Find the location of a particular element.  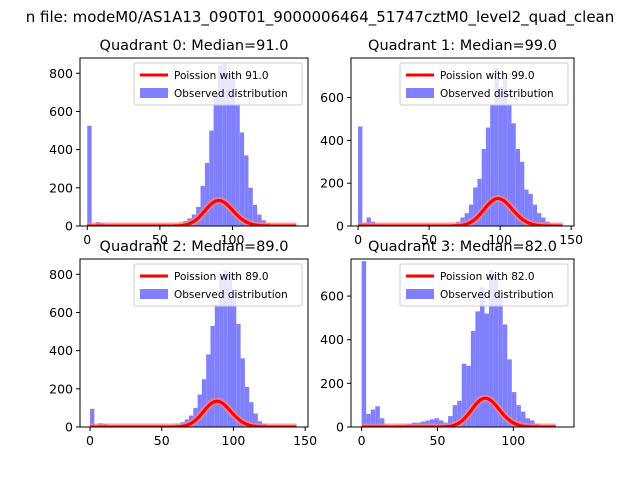

poisson-curve is located at coordinates (460, 211).